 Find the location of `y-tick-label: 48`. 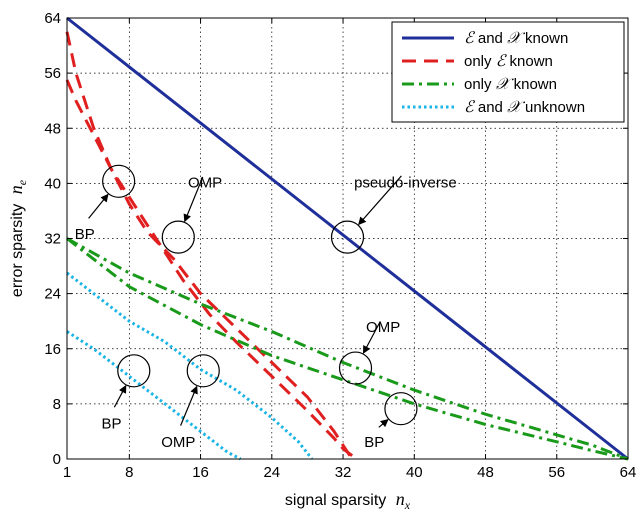

y-tick-label: 48 is located at coordinates (52, 128).